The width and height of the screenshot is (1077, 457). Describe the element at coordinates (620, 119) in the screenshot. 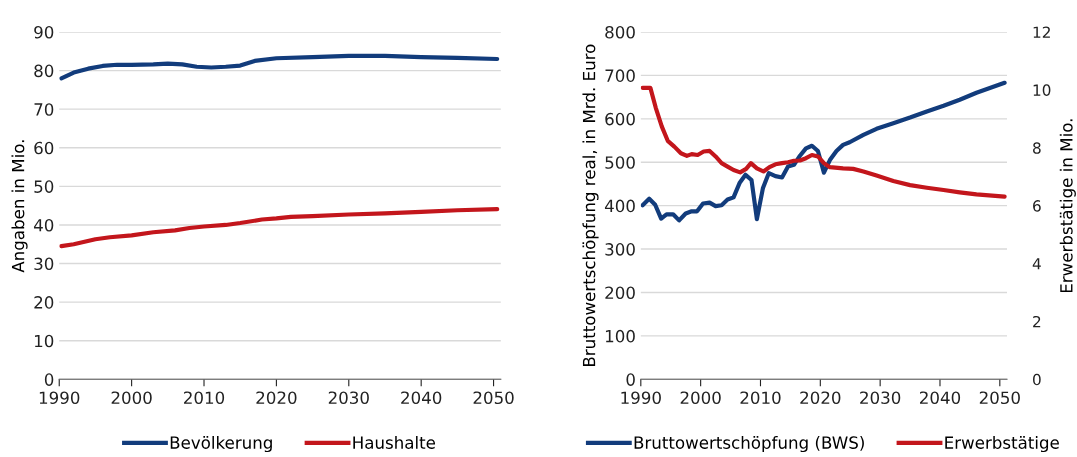

I see `y-tick-label: 600` at that location.